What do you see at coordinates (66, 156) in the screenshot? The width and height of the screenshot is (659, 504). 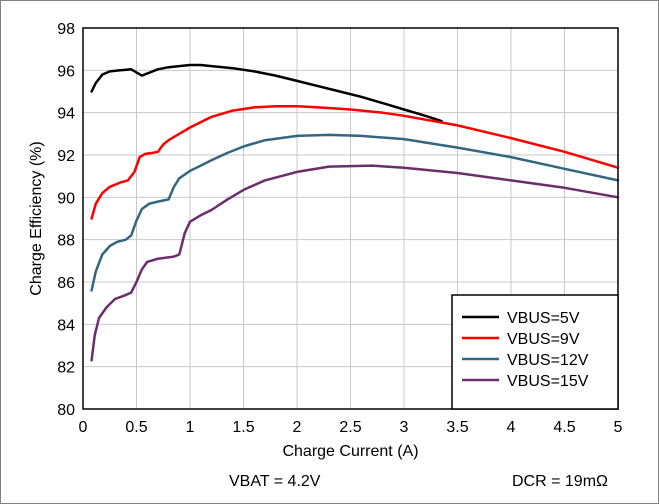 I see `y-tick-label: 92` at bounding box center [66, 156].